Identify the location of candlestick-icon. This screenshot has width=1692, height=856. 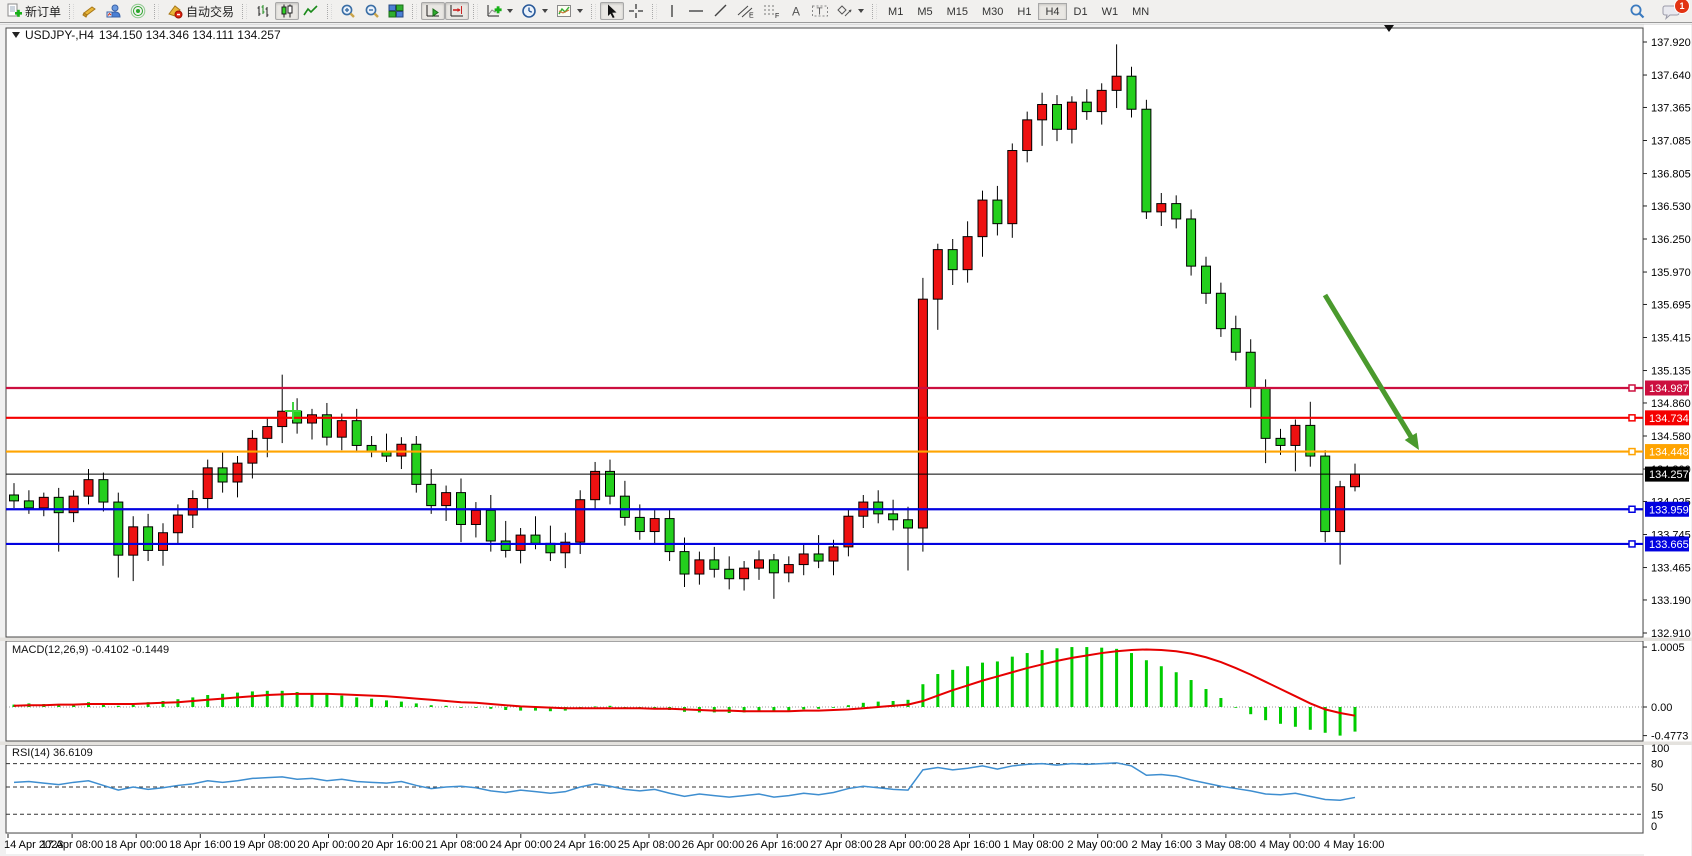
(287, 11).